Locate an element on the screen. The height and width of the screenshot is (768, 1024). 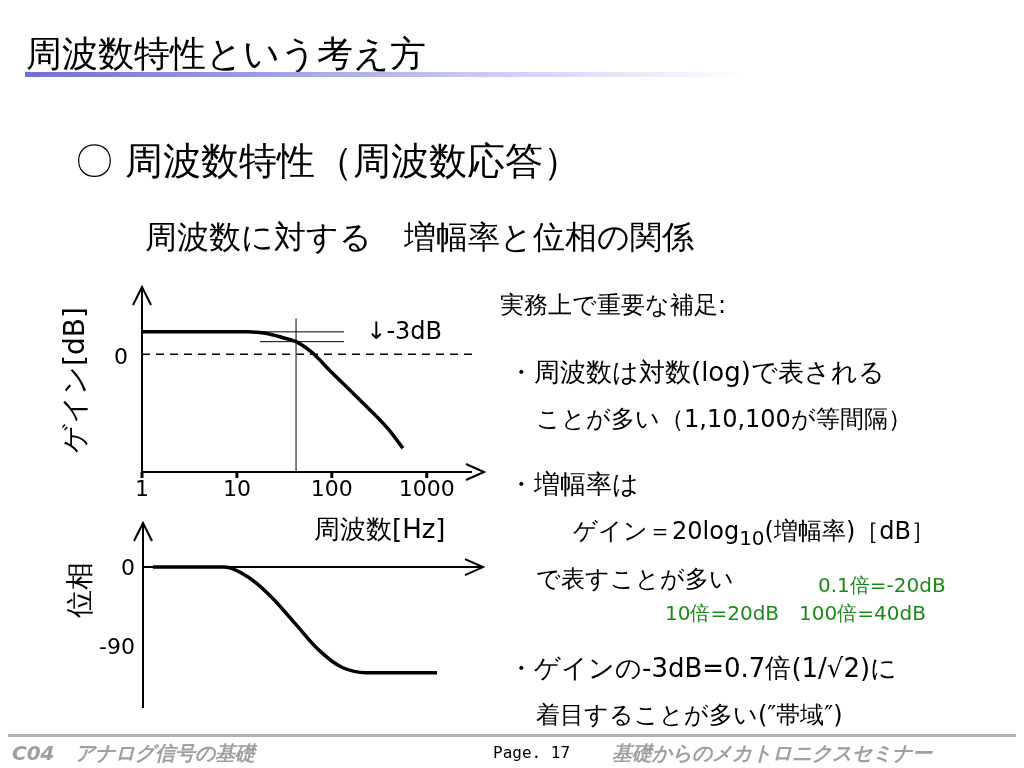
text: 0.1倍=-20dB is located at coordinates (882, 585).